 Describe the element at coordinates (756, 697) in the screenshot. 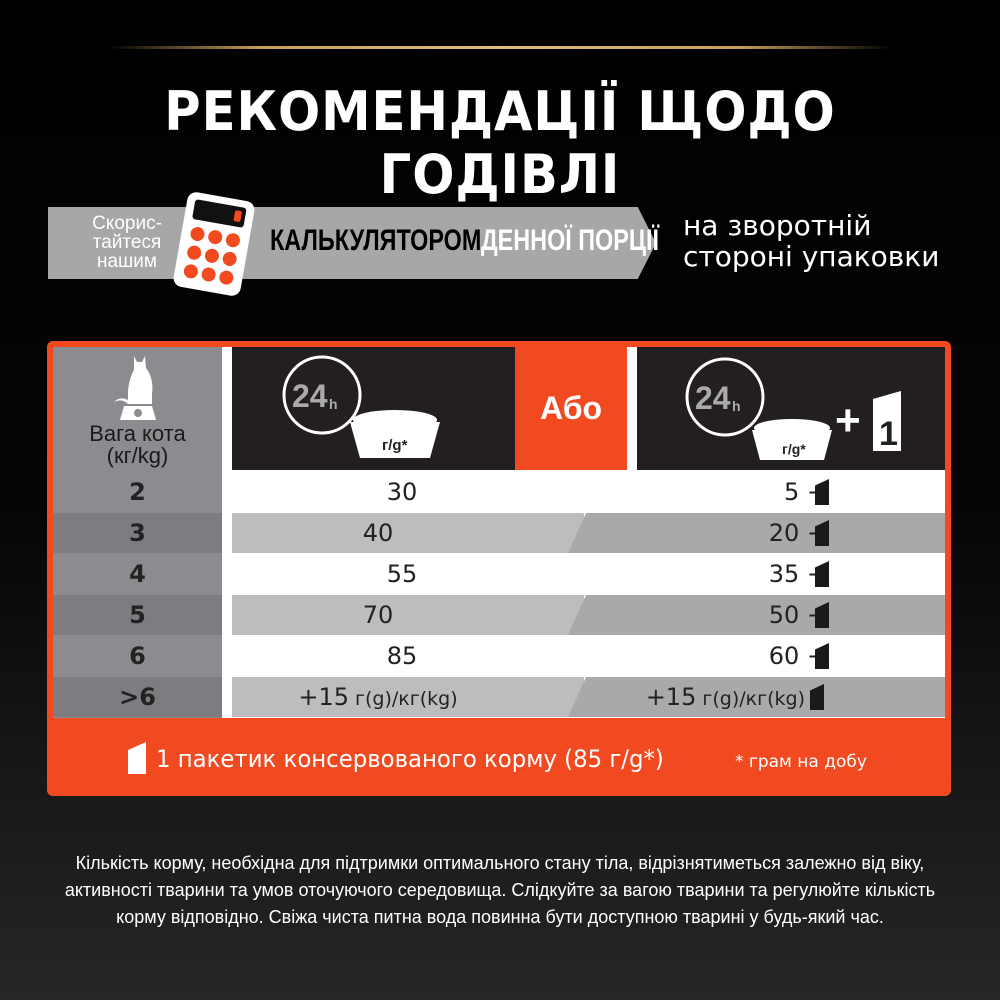

I see `wet-cell: +15 г(g)/кг(kg)` at that location.